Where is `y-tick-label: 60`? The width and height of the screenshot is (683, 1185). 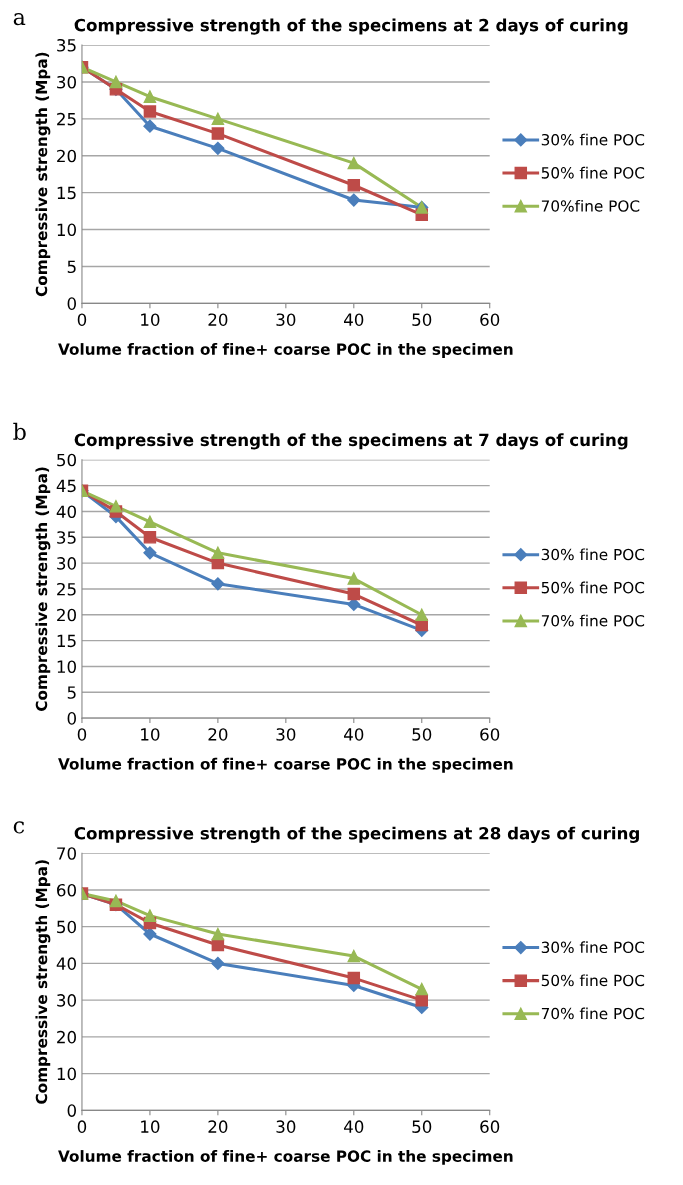
y-tick-label: 60 is located at coordinates (66, 890).